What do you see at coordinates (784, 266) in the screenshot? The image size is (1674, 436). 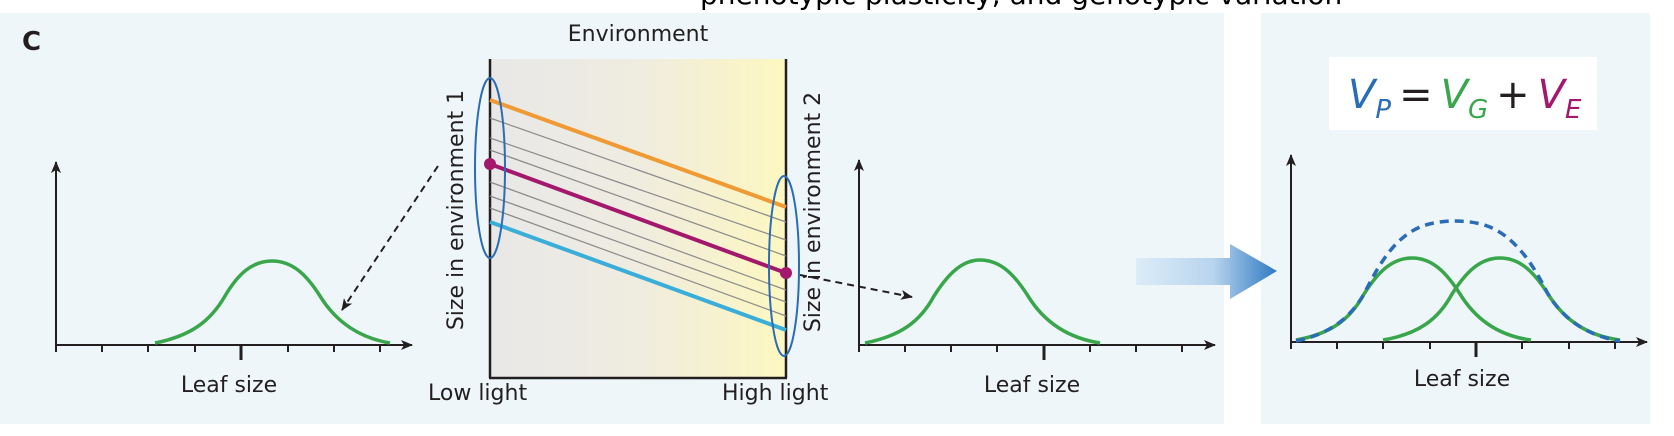 I see `env2-selection-ellipse` at bounding box center [784, 266].